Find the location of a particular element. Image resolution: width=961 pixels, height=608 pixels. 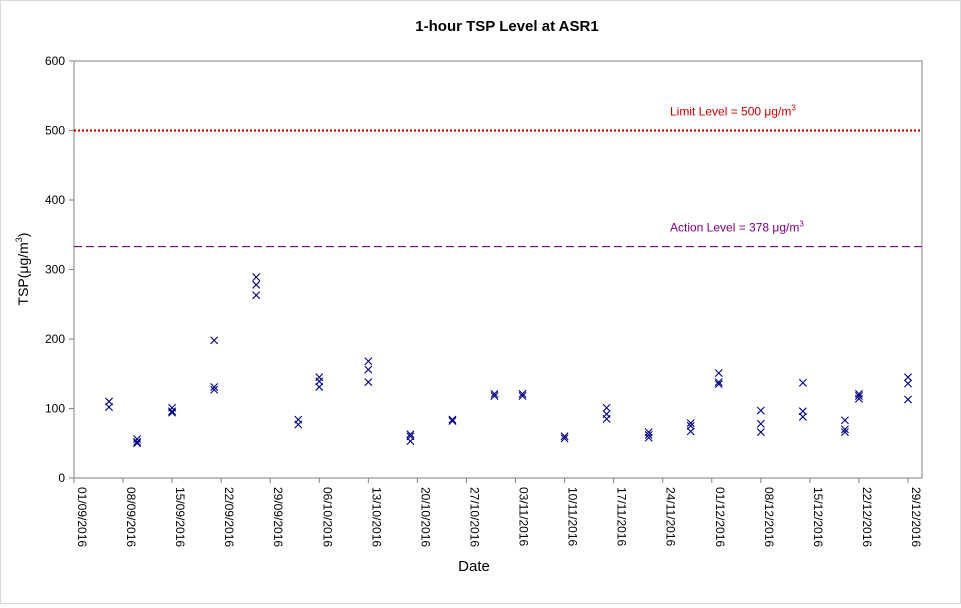

y-axis: 0 100 200 300 400 500 600 is located at coordinates (59, 269).